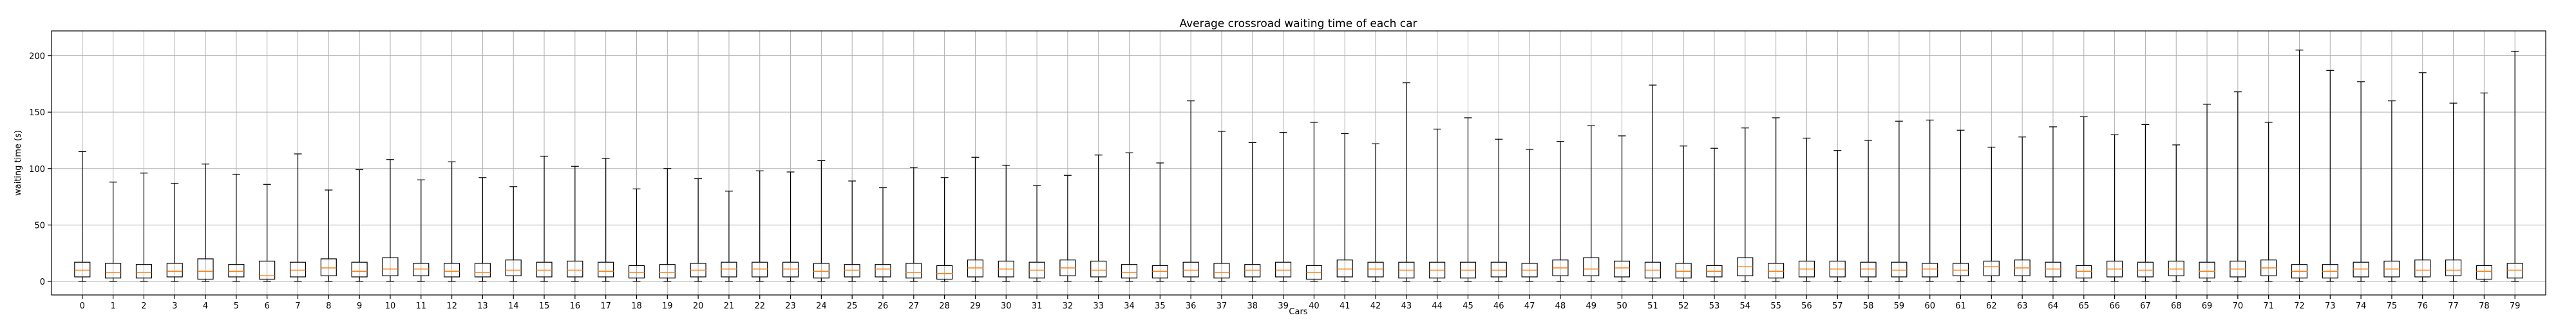 This screenshot has height=322, width=2576. What do you see at coordinates (1298, 312) in the screenshot?
I see `x-axis-label: Cars` at bounding box center [1298, 312].